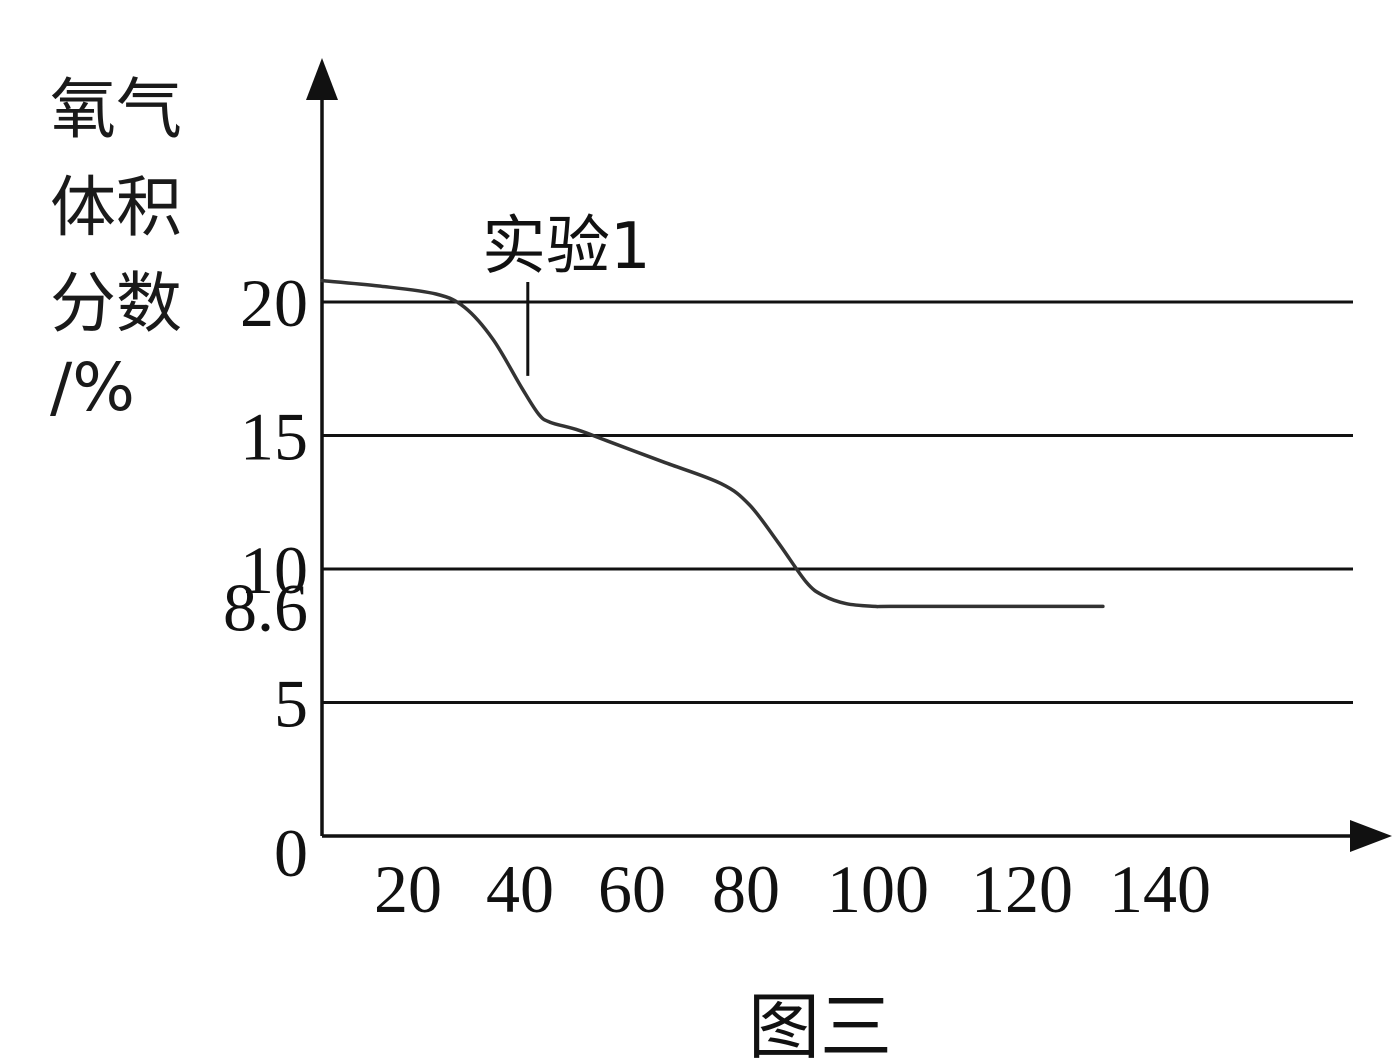  Describe the element at coordinates (1022, 889) in the screenshot. I see `x-tick-label: 120` at that location.